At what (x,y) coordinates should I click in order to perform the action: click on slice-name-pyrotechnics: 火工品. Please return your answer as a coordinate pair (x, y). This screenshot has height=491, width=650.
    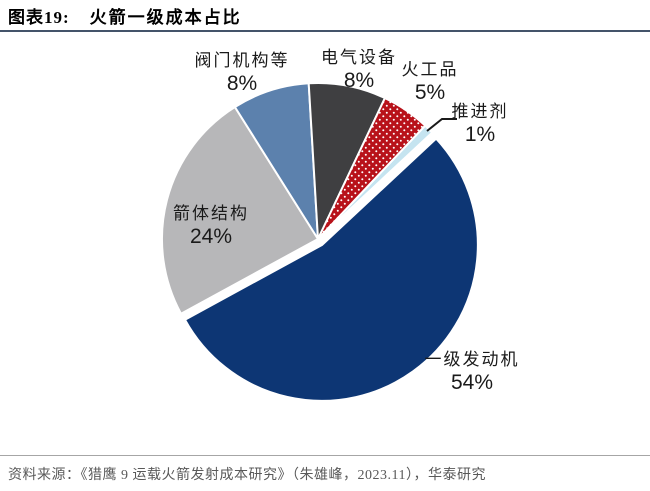
    Looking at the image, I should click on (430, 69).